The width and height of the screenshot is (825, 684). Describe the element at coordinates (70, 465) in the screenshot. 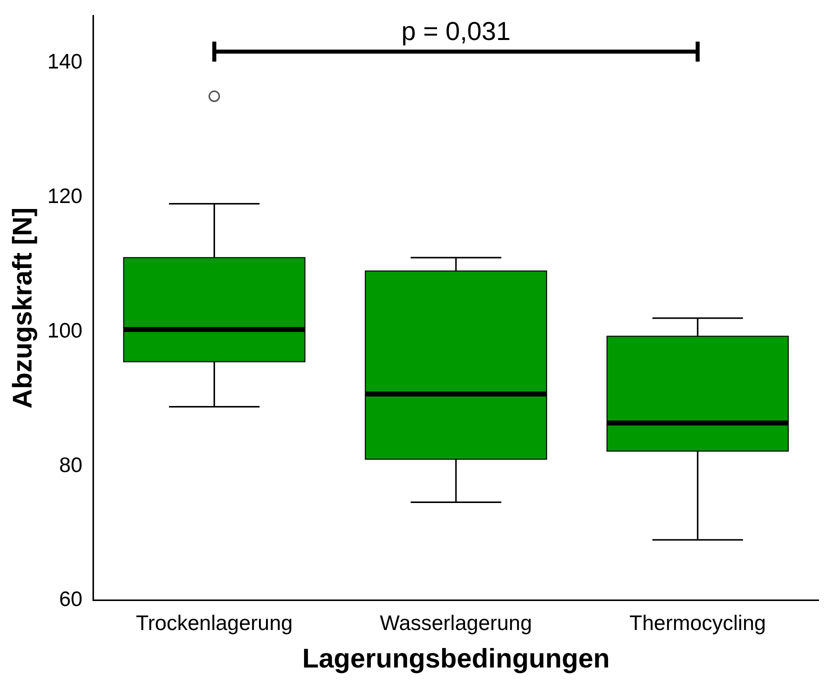

I see `y-tick-label: 80` at that location.